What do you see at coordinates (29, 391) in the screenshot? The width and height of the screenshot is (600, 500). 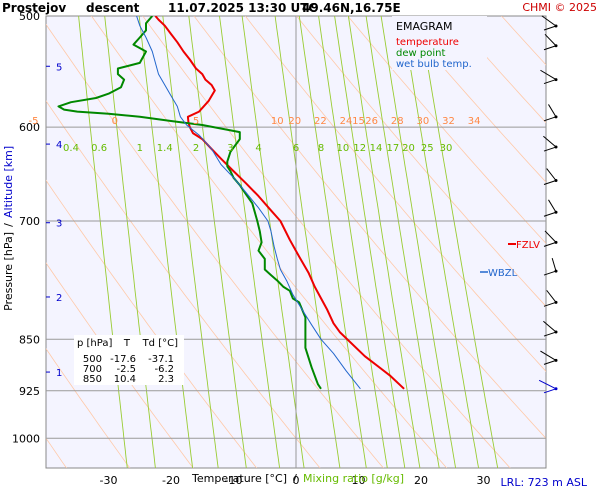 I see `y-tick-label: 925` at bounding box center [29, 391].